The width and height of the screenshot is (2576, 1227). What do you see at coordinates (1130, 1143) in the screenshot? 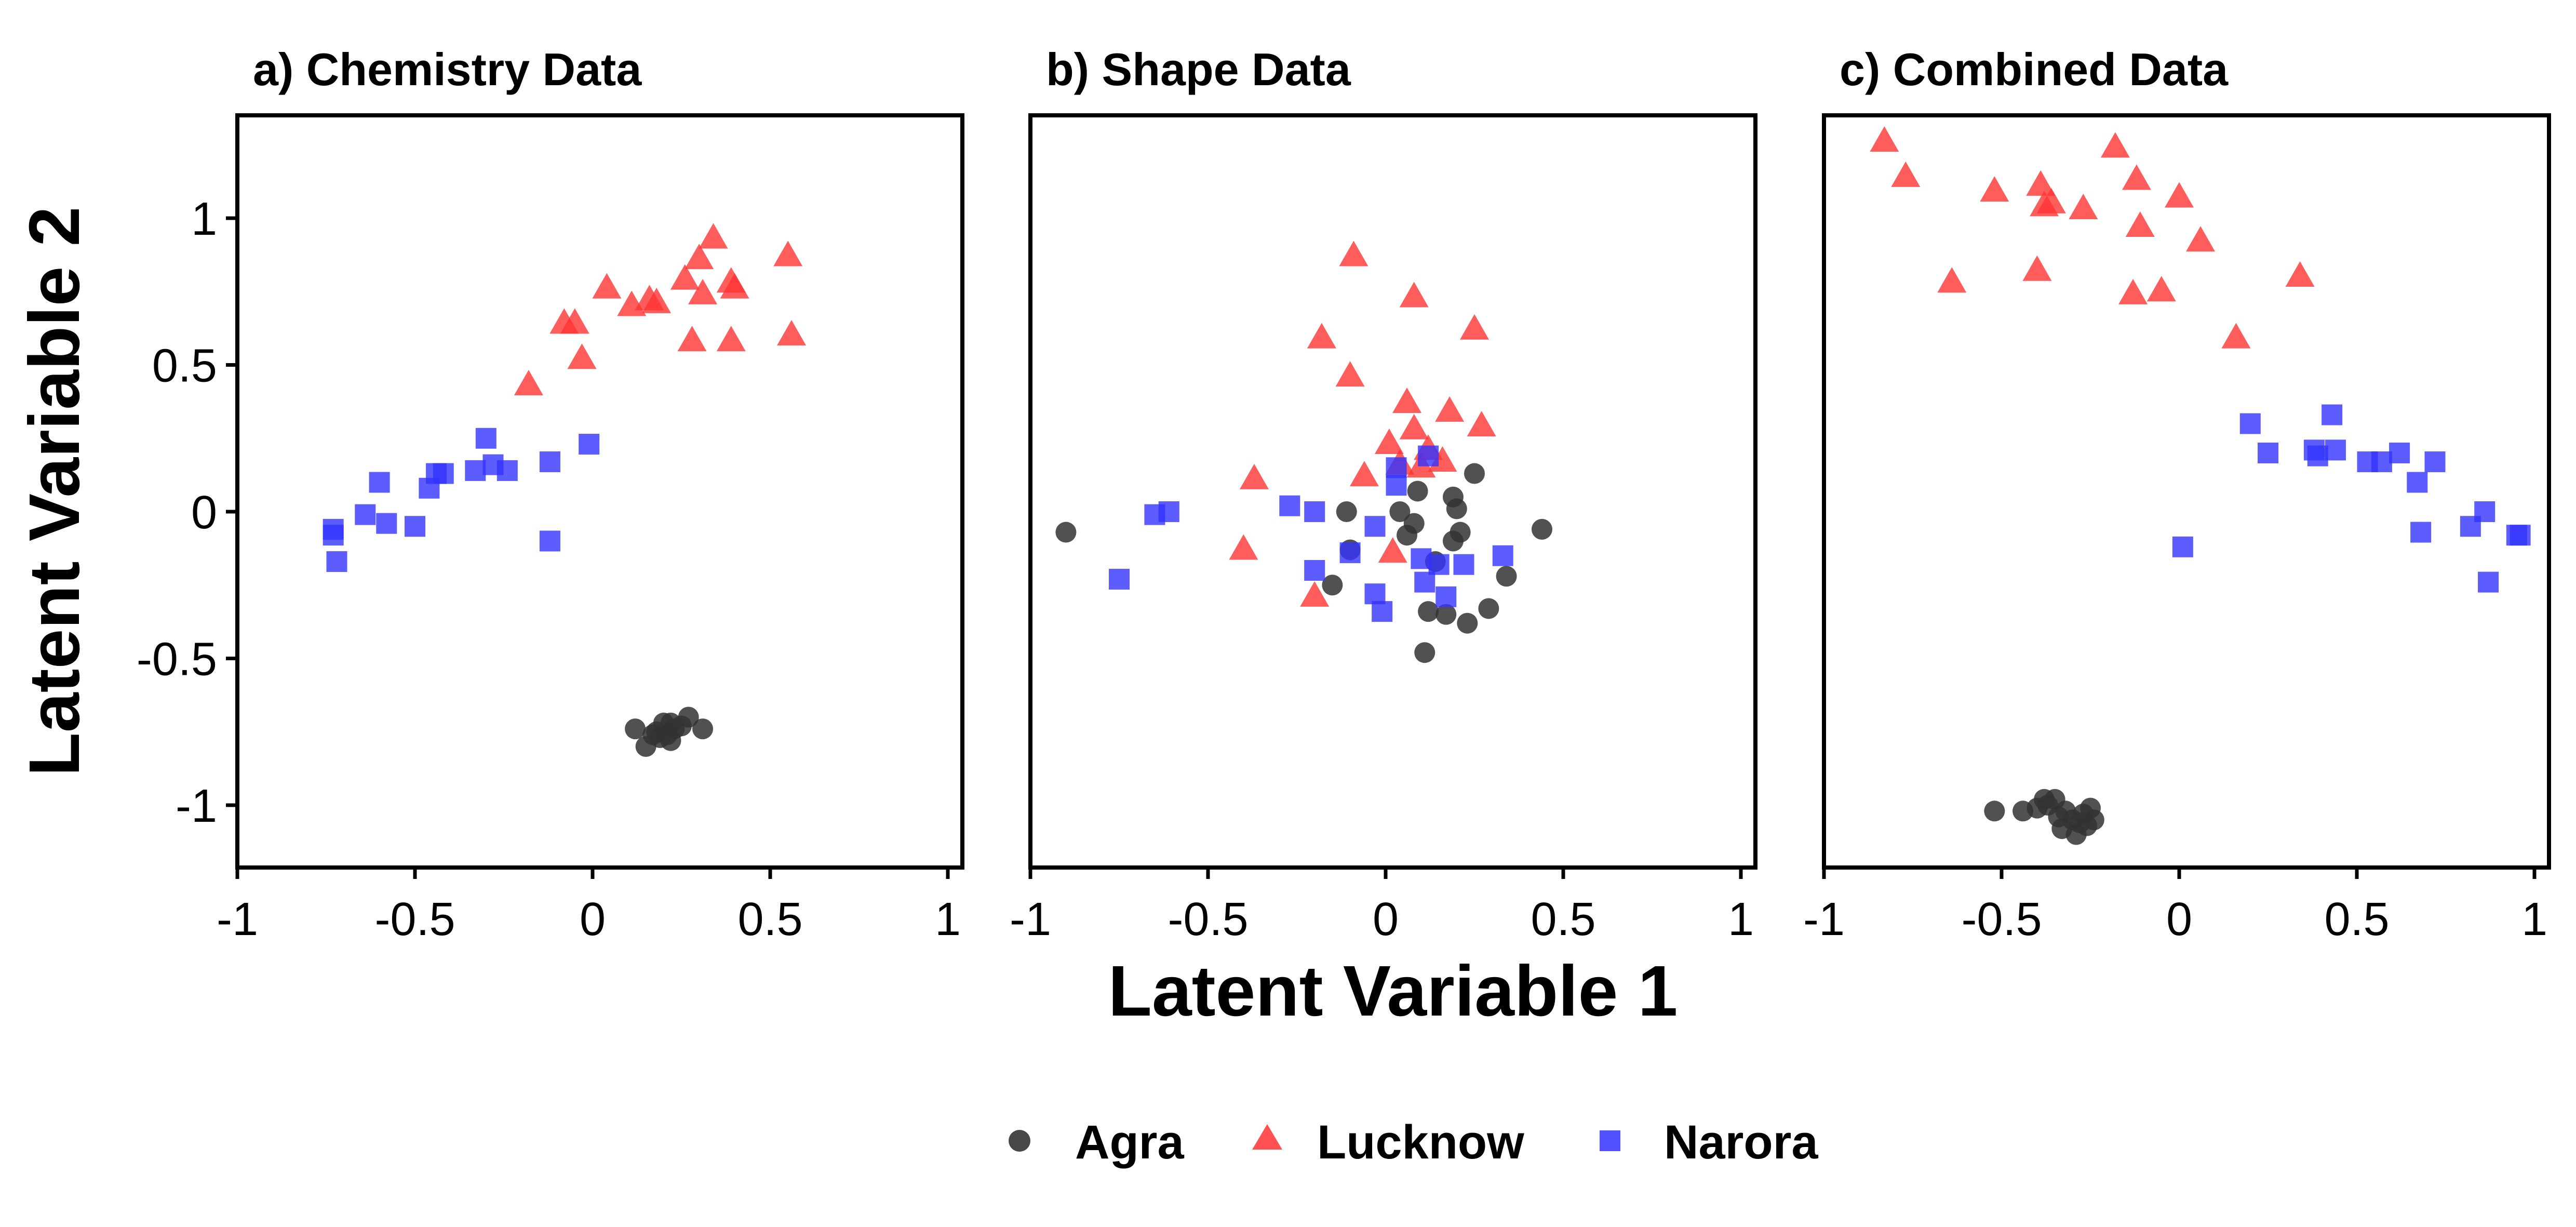
I see `legend-label-agra: Agra` at bounding box center [1130, 1143].